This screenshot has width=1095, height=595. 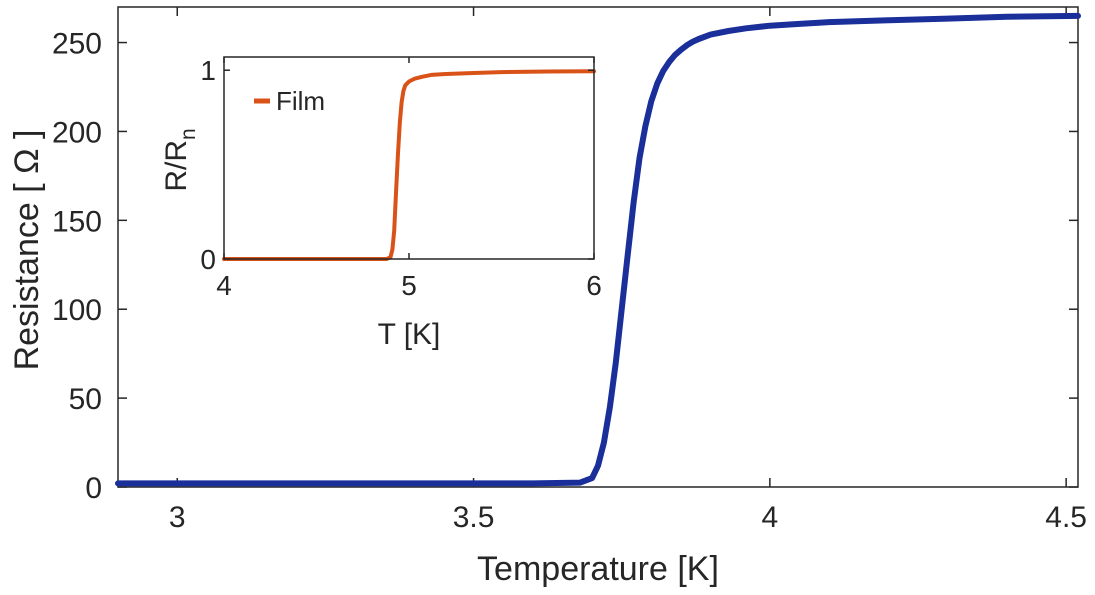 What do you see at coordinates (208, 70) in the screenshot?
I see `inset-y-tick-label: 1` at bounding box center [208, 70].